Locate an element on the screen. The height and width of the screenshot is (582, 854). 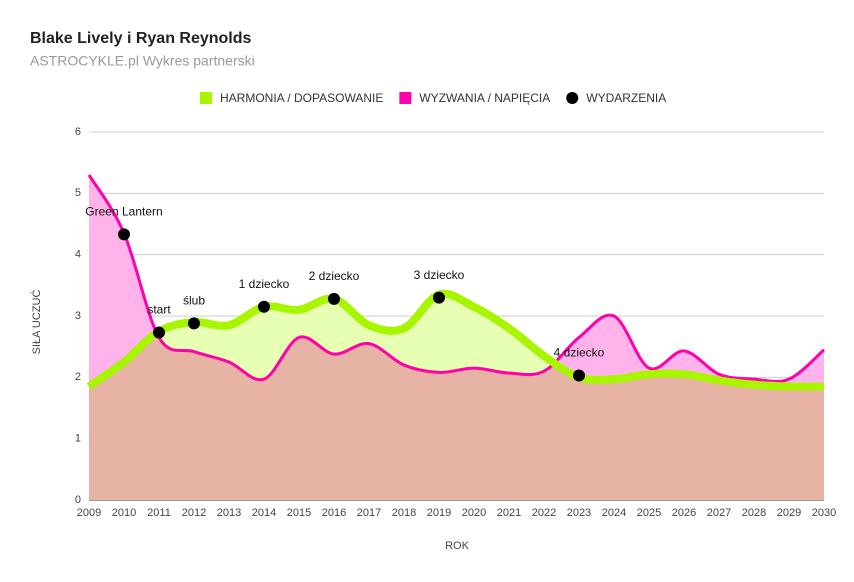
x-tick-label: 2012 is located at coordinates (194, 513).